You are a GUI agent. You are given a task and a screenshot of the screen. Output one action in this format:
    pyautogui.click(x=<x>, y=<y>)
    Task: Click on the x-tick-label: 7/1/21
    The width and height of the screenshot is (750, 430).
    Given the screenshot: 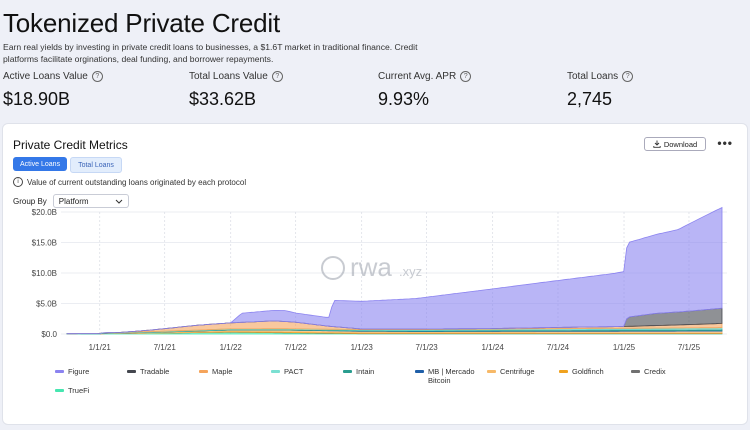 What is the action you would take?
    pyautogui.click(x=165, y=347)
    